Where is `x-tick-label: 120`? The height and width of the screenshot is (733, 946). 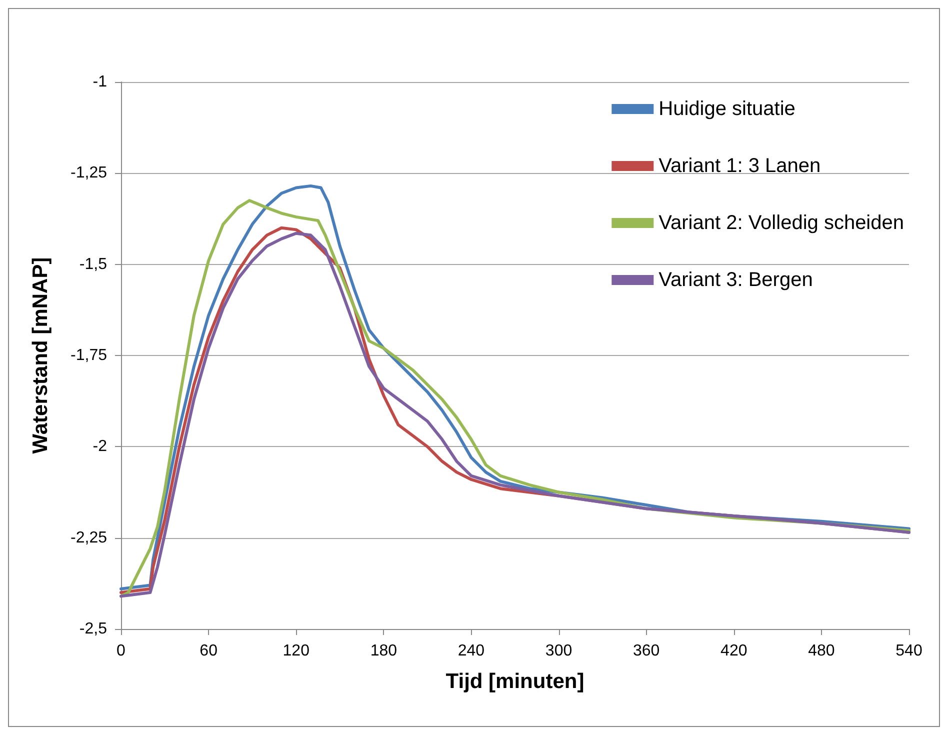 x-tick-label: 120 is located at coordinates (296, 651).